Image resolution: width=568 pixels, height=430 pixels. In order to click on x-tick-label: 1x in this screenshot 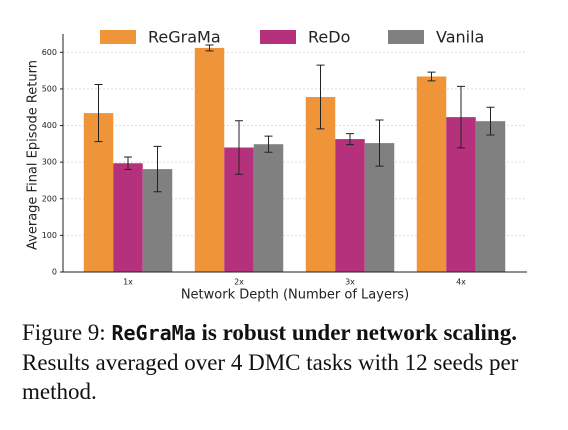, I will do `click(128, 282)`.